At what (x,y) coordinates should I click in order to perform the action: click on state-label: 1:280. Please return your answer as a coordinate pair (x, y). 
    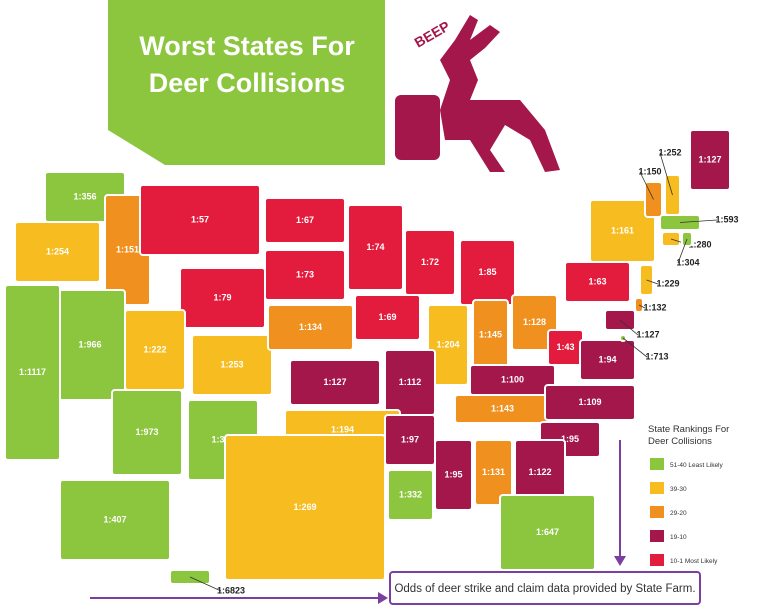
    Looking at the image, I should click on (699, 244).